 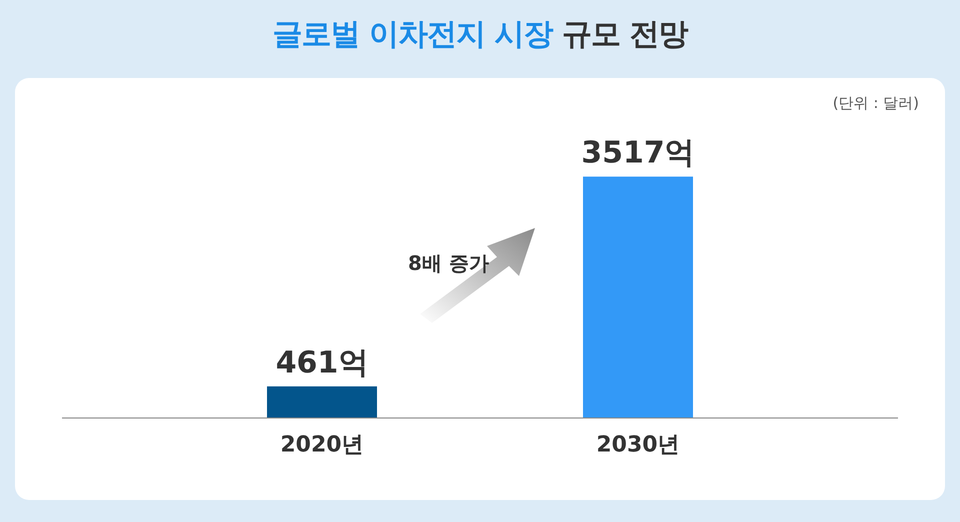 I want to click on chart-title: 글로벌 이차전지 시장 규모 전망, so click(x=480, y=34).